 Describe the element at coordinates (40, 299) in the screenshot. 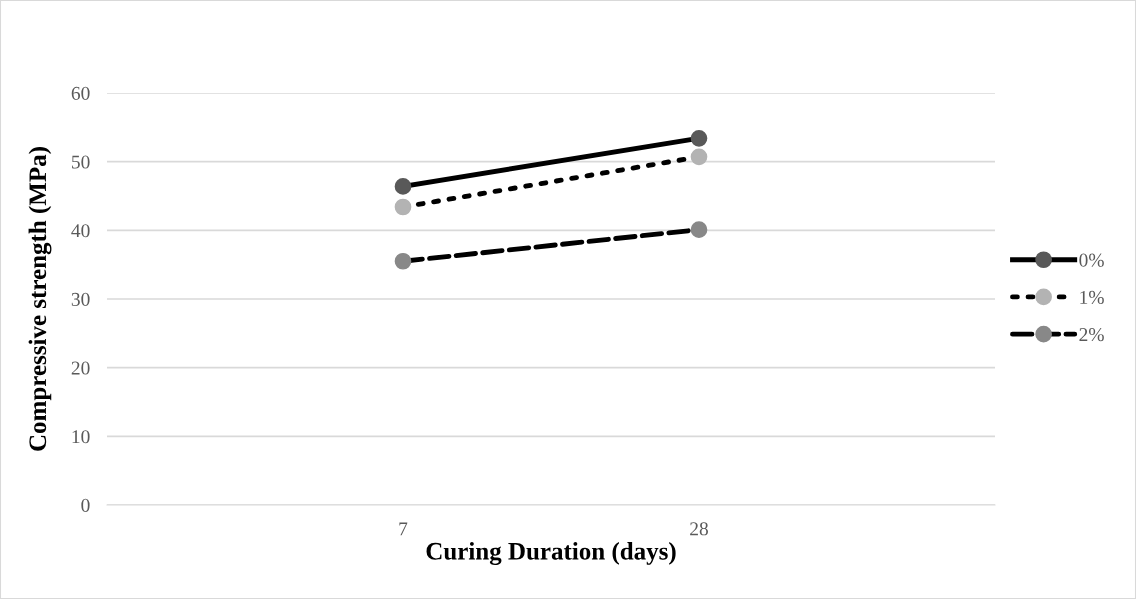

I see `y-axis-title: Compressive strength (MPa)` at that location.